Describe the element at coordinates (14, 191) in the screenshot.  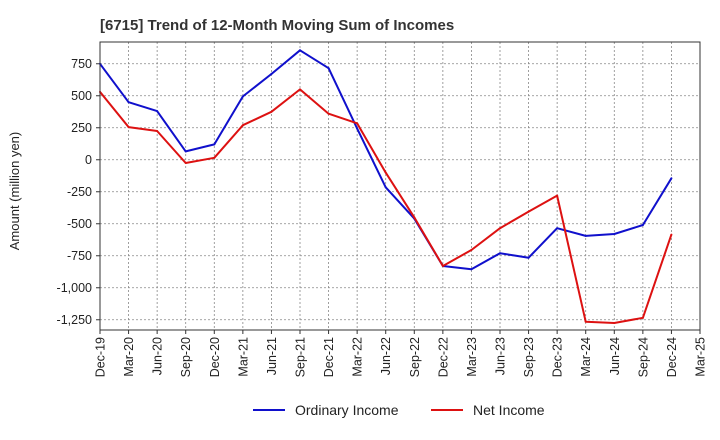
I see `y-axis-label: Amount (million yen)` at that location.